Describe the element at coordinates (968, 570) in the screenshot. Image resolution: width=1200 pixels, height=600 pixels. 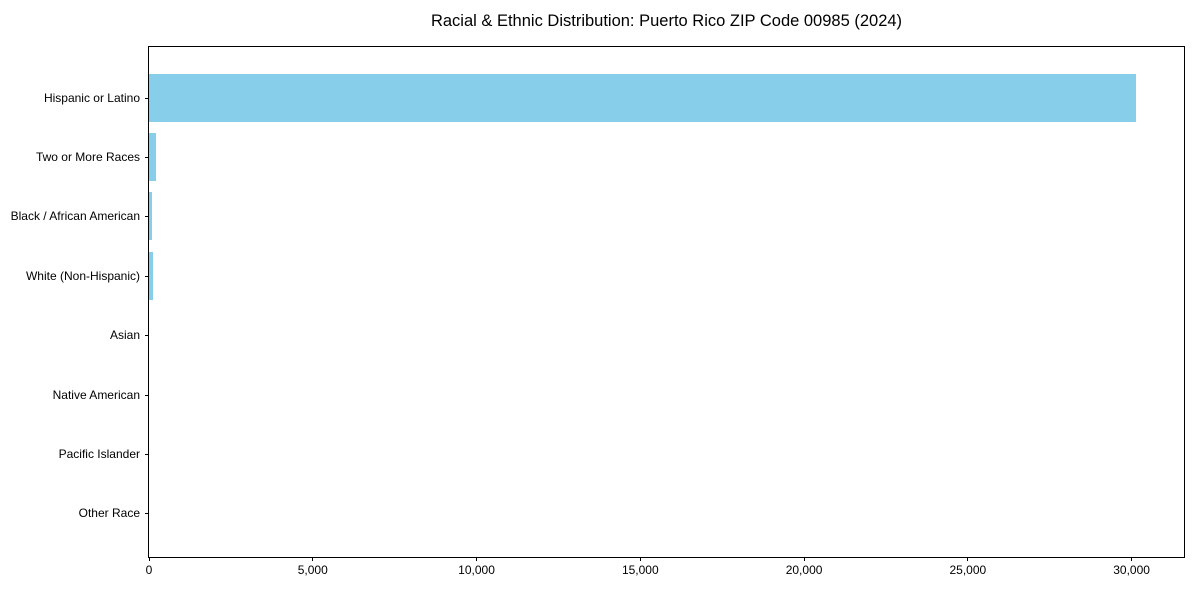
I see `x-tick-label: 25,000` at that location.